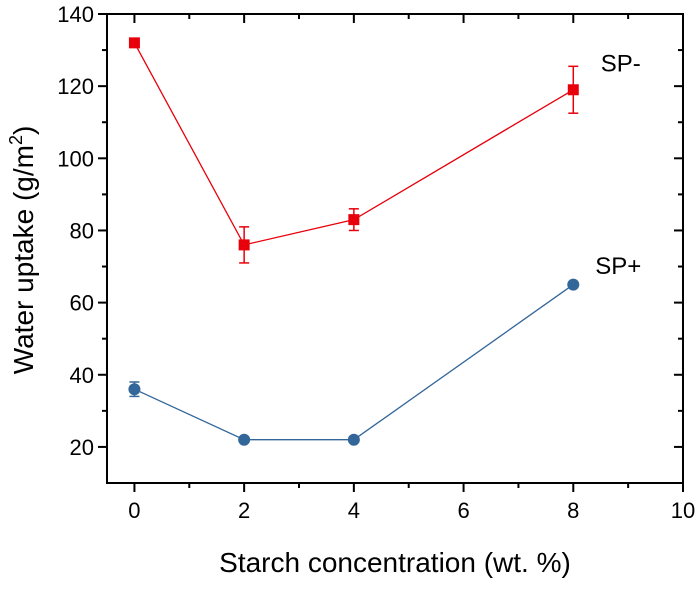 The image size is (698, 589). What do you see at coordinates (354, 510) in the screenshot?
I see `x-tick-label: 4` at bounding box center [354, 510].